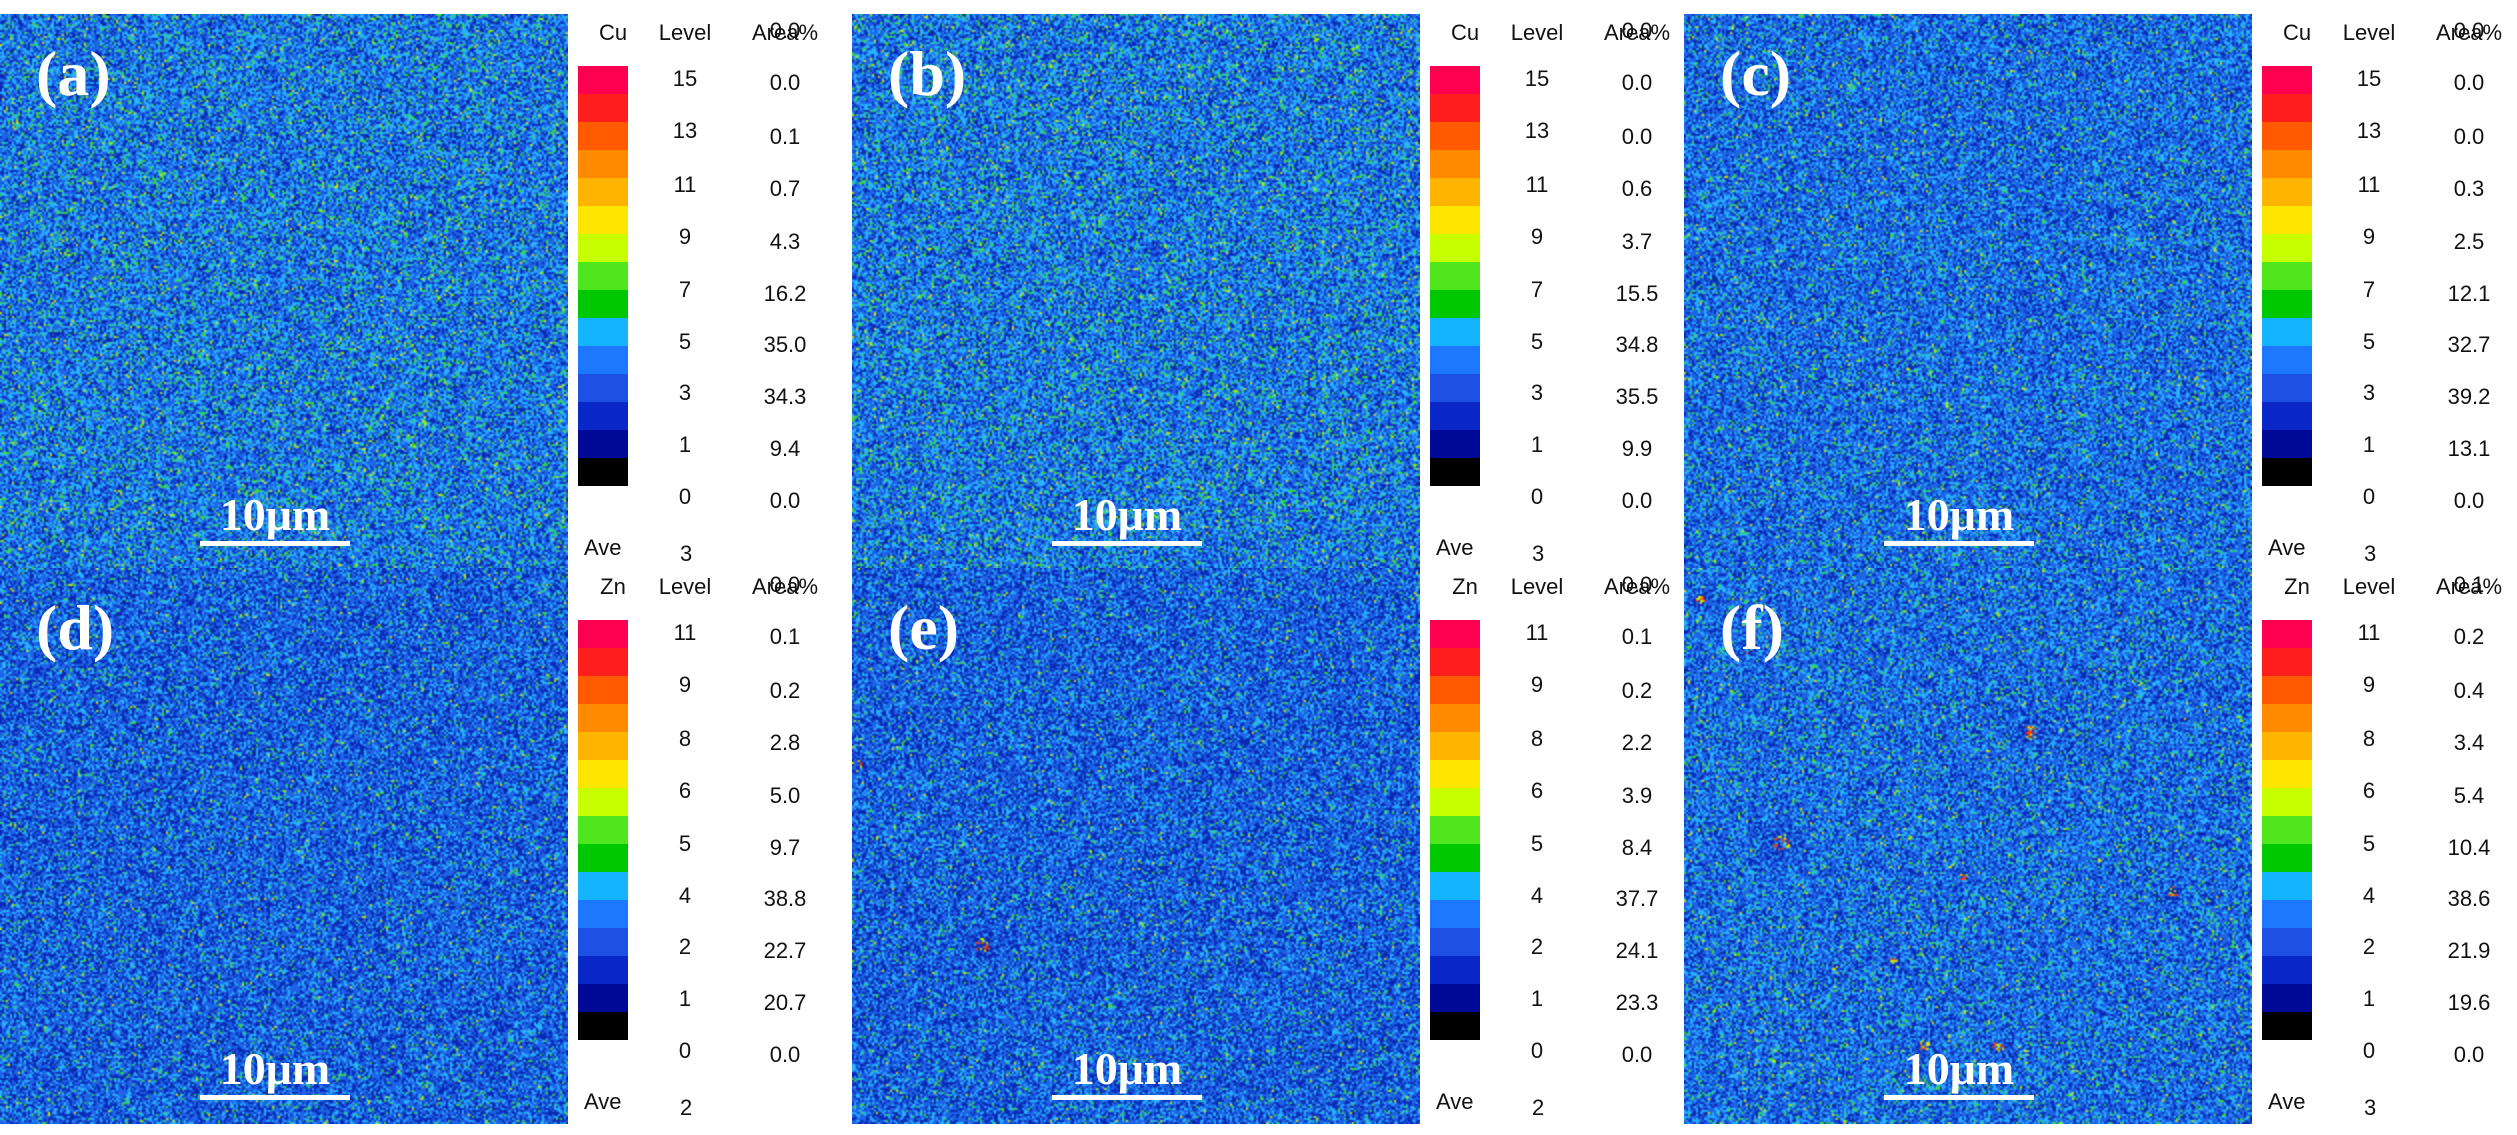 This screenshot has height=1135, width=2517. I want to click on panel-letter: (e), so click(924, 627).